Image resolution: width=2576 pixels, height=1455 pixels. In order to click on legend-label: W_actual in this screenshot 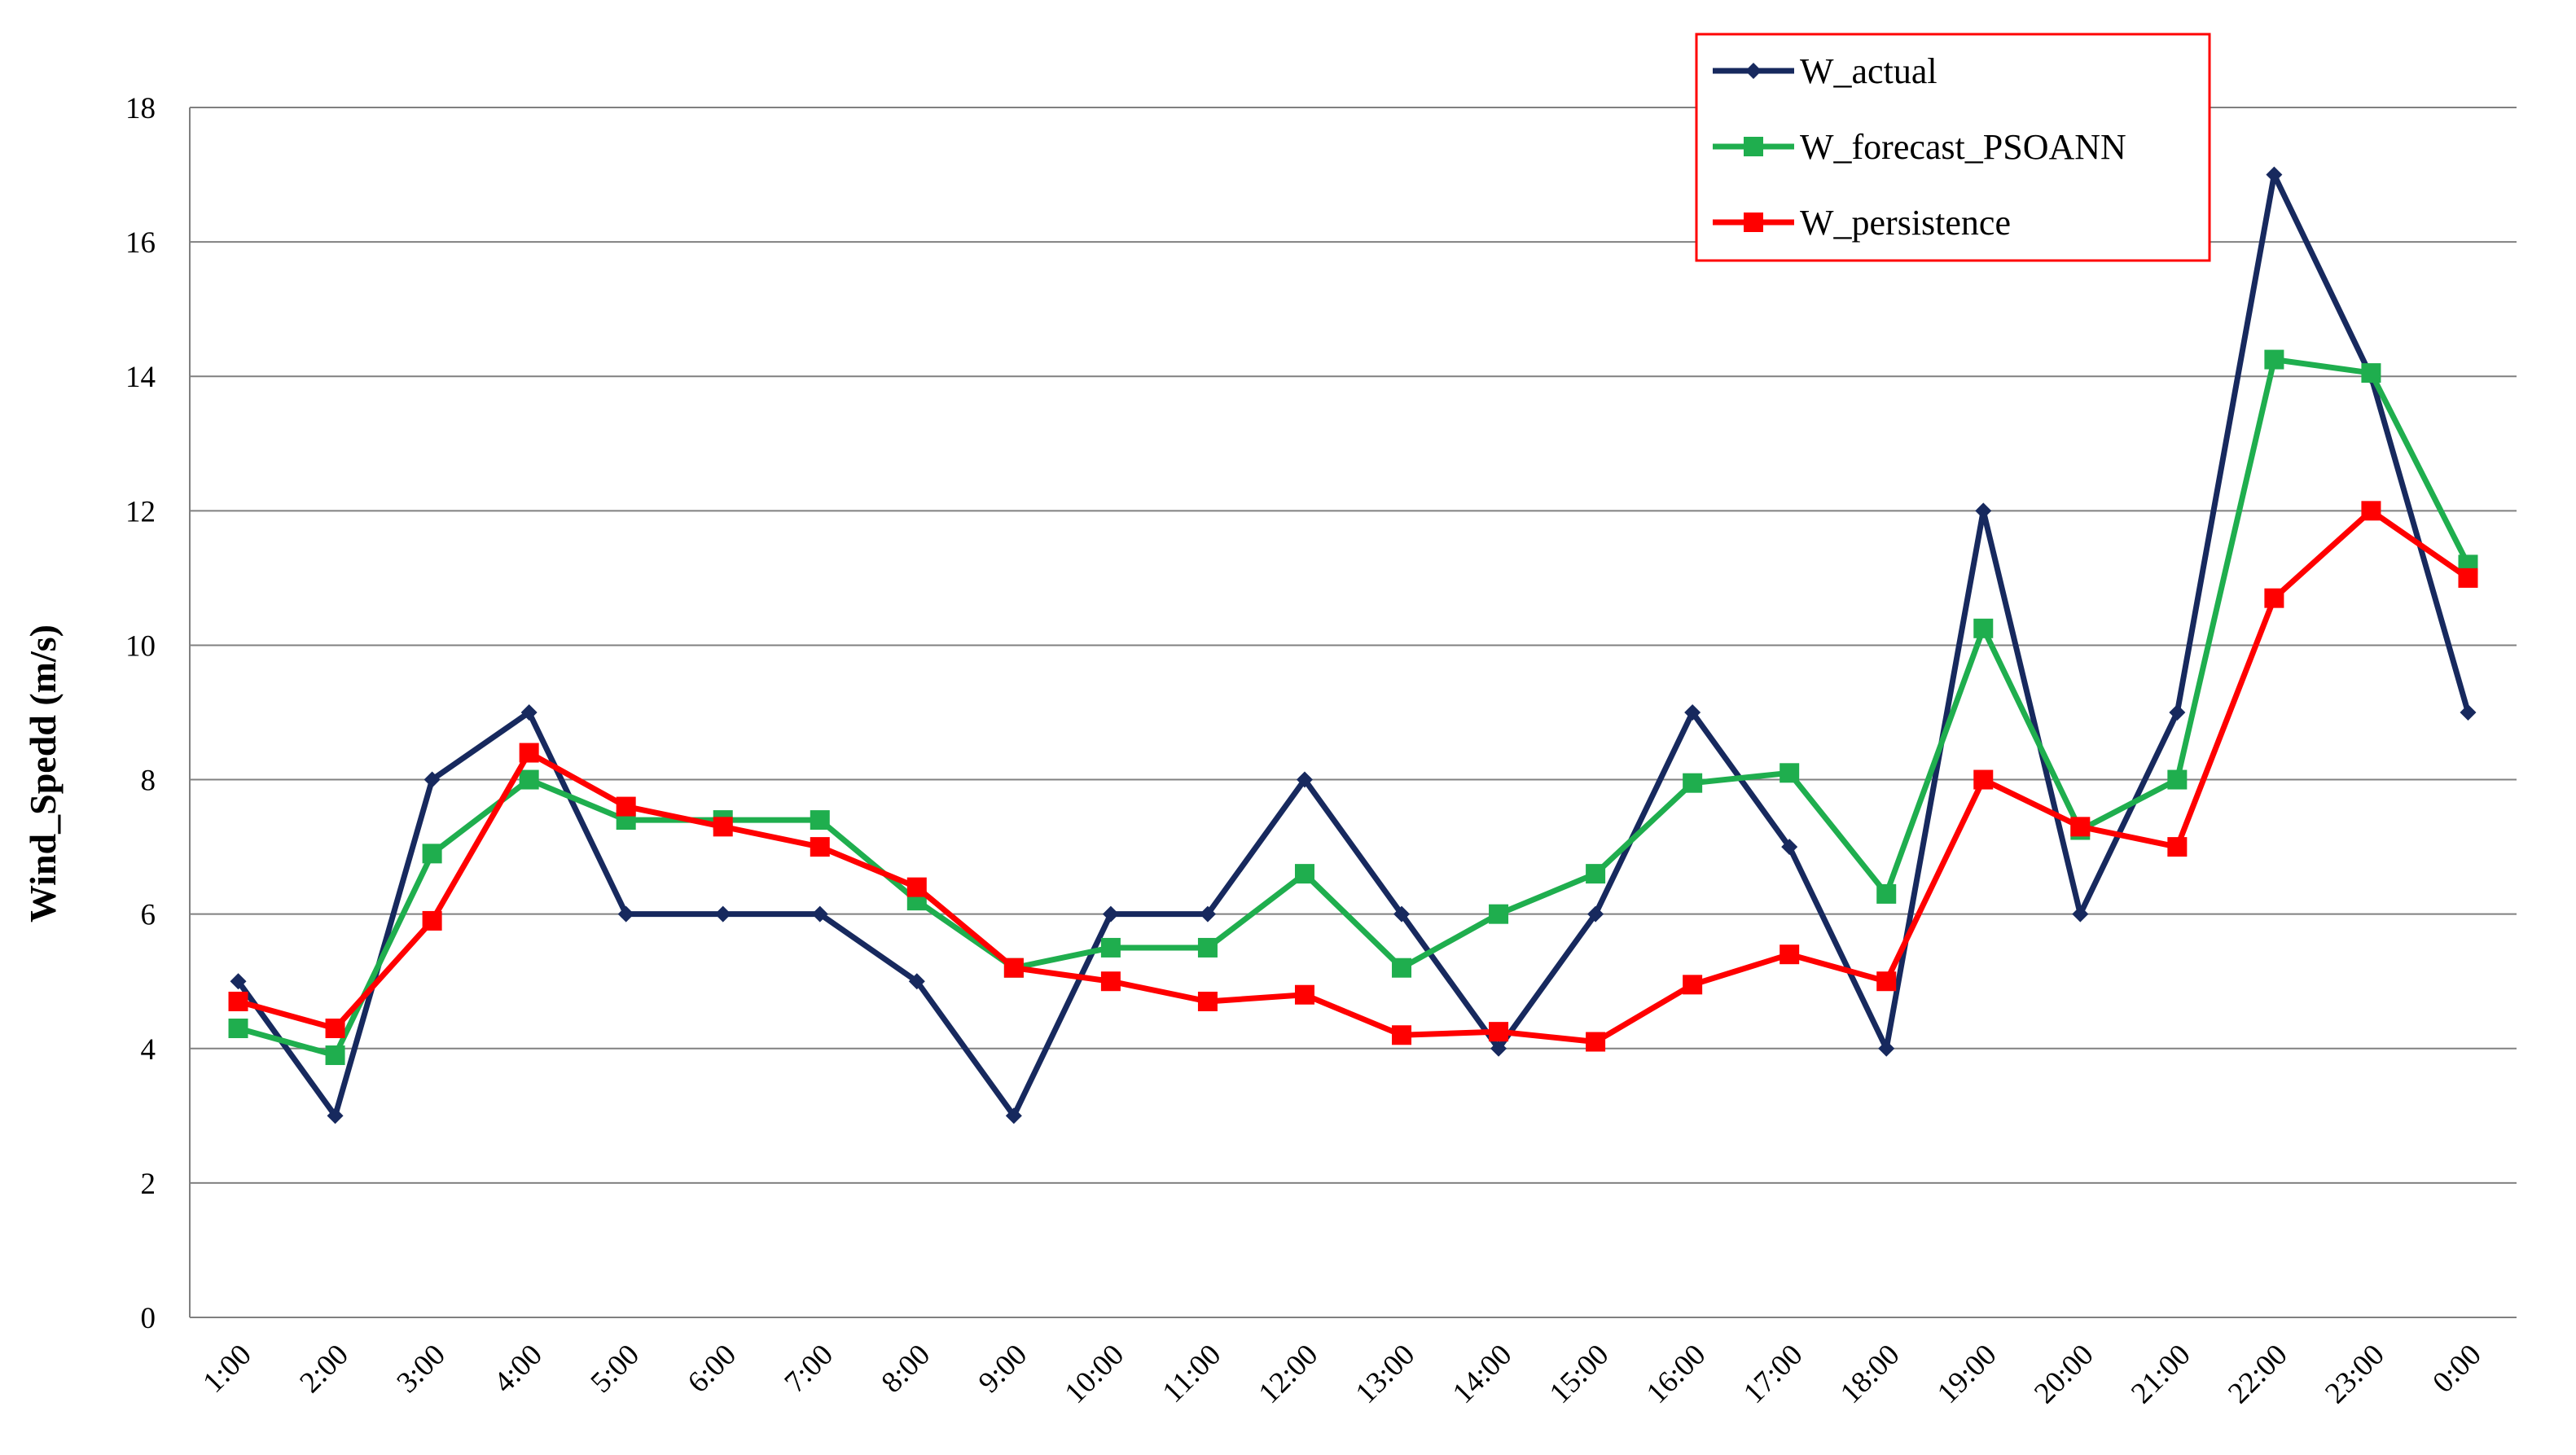, I will do `click(1868, 71)`.